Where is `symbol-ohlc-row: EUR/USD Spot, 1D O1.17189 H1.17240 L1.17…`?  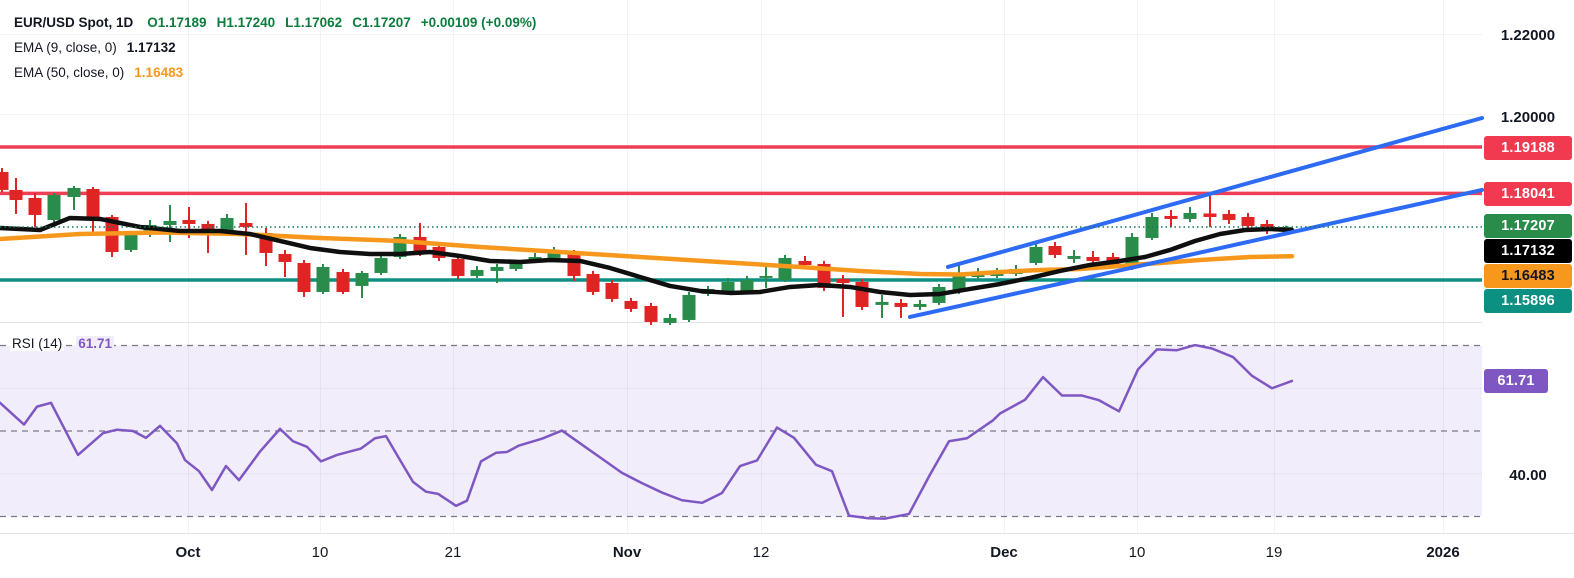 symbol-ohlc-row: EUR/USD Spot, 1D O1.17189 H1.17240 L1.17… is located at coordinates (280, 22).